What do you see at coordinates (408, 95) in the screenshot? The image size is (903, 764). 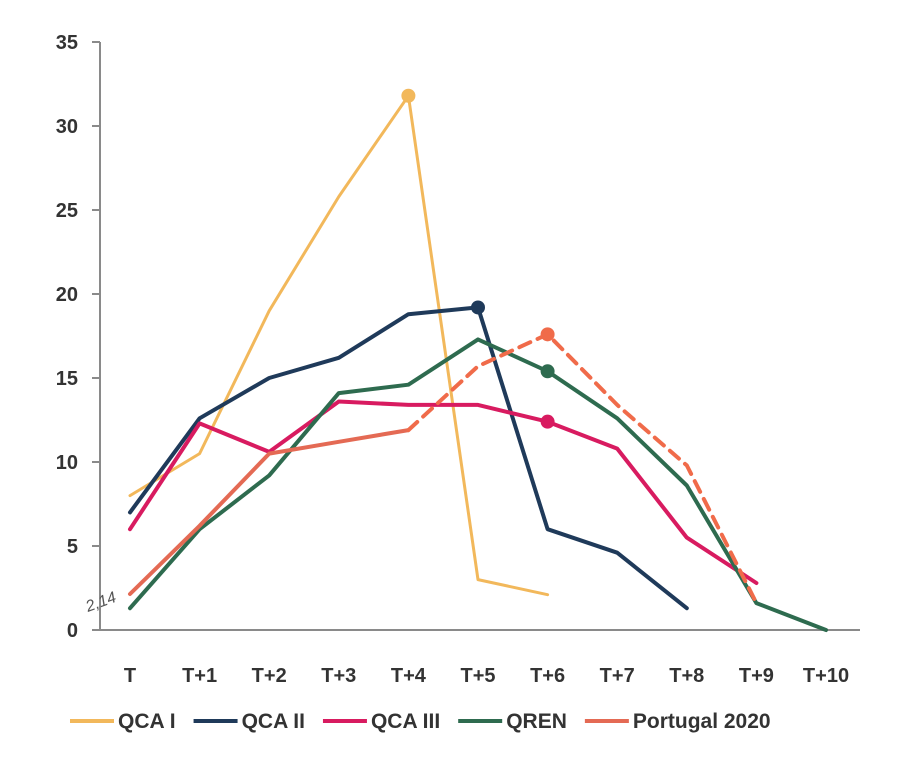 I see `series-marker-qca-i` at bounding box center [408, 95].